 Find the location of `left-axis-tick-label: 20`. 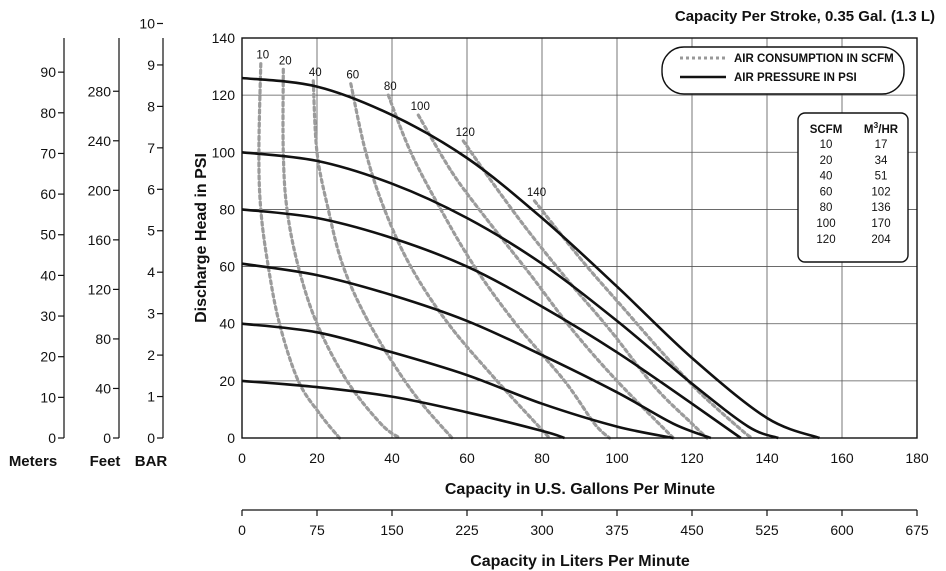

left-axis-tick-label: 20 is located at coordinates (48, 357).